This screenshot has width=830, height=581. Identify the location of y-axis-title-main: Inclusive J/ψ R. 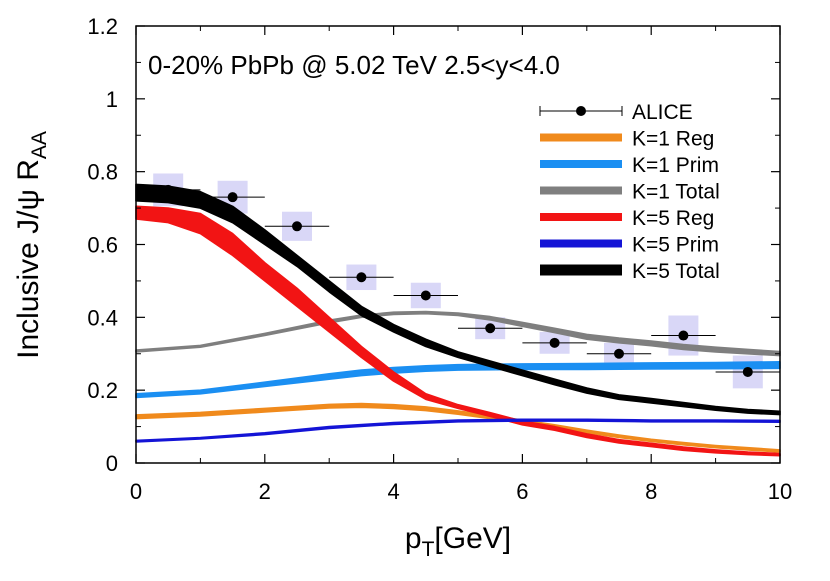
(28, 259).